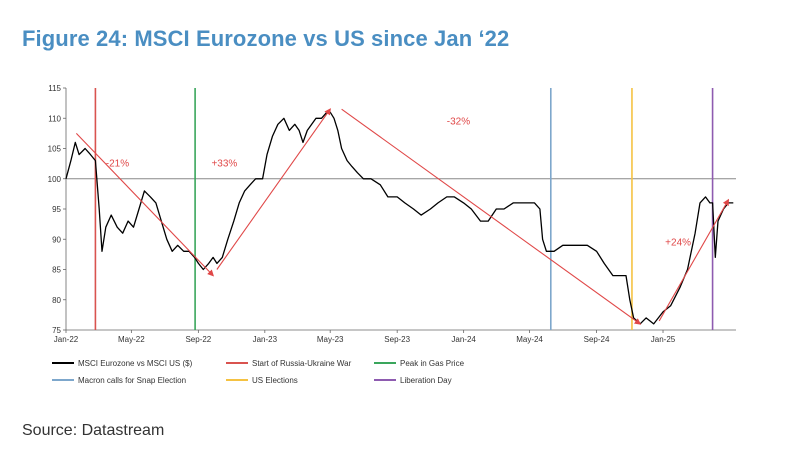 Image resolution: width=800 pixels, height=454 pixels. I want to click on legend-label: Start of Russia-Ukraine War, so click(302, 363).